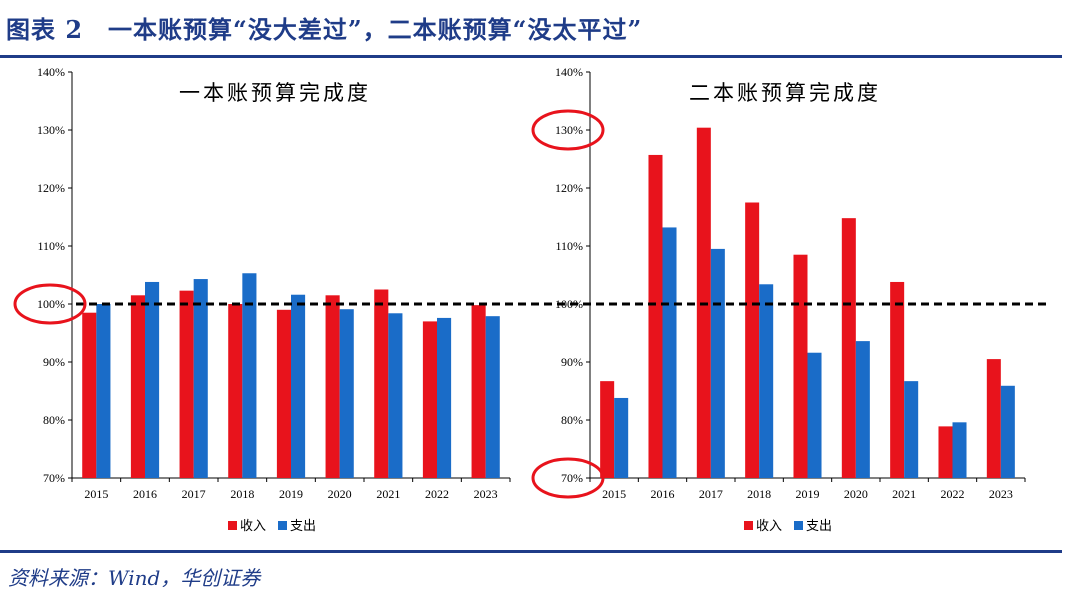 This screenshot has width=1080, height=591. What do you see at coordinates (531, 56) in the screenshot?
I see `top-divider` at bounding box center [531, 56].